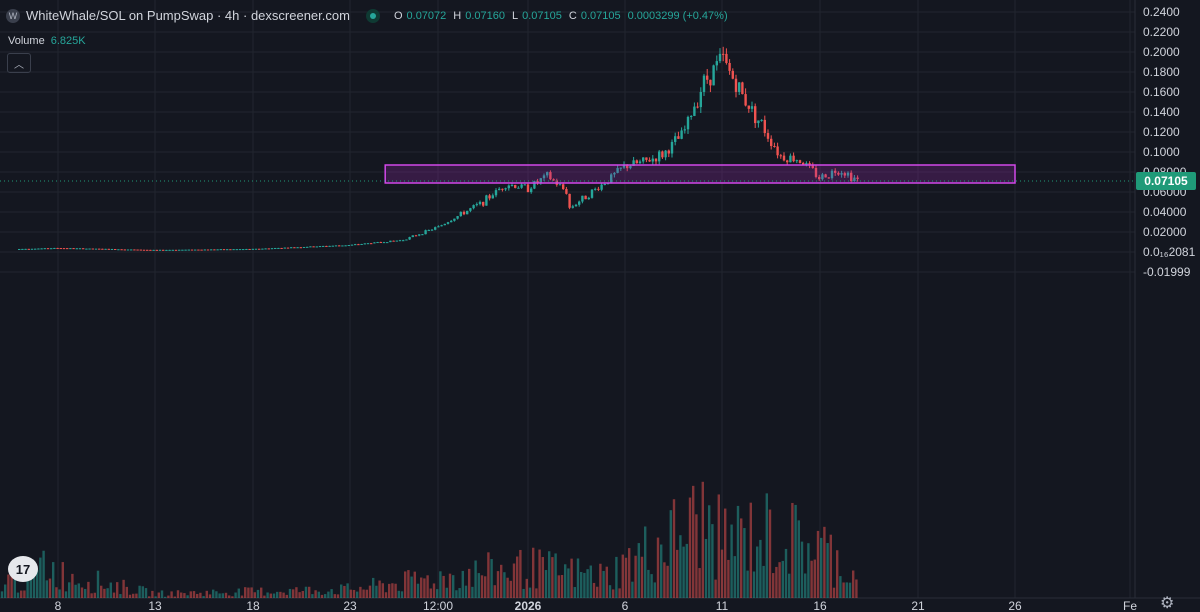 This screenshot has height=612, width=1200. What do you see at coordinates (23, 569) in the screenshot?
I see `tradingview-logo: 17` at bounding box center [23, 569].